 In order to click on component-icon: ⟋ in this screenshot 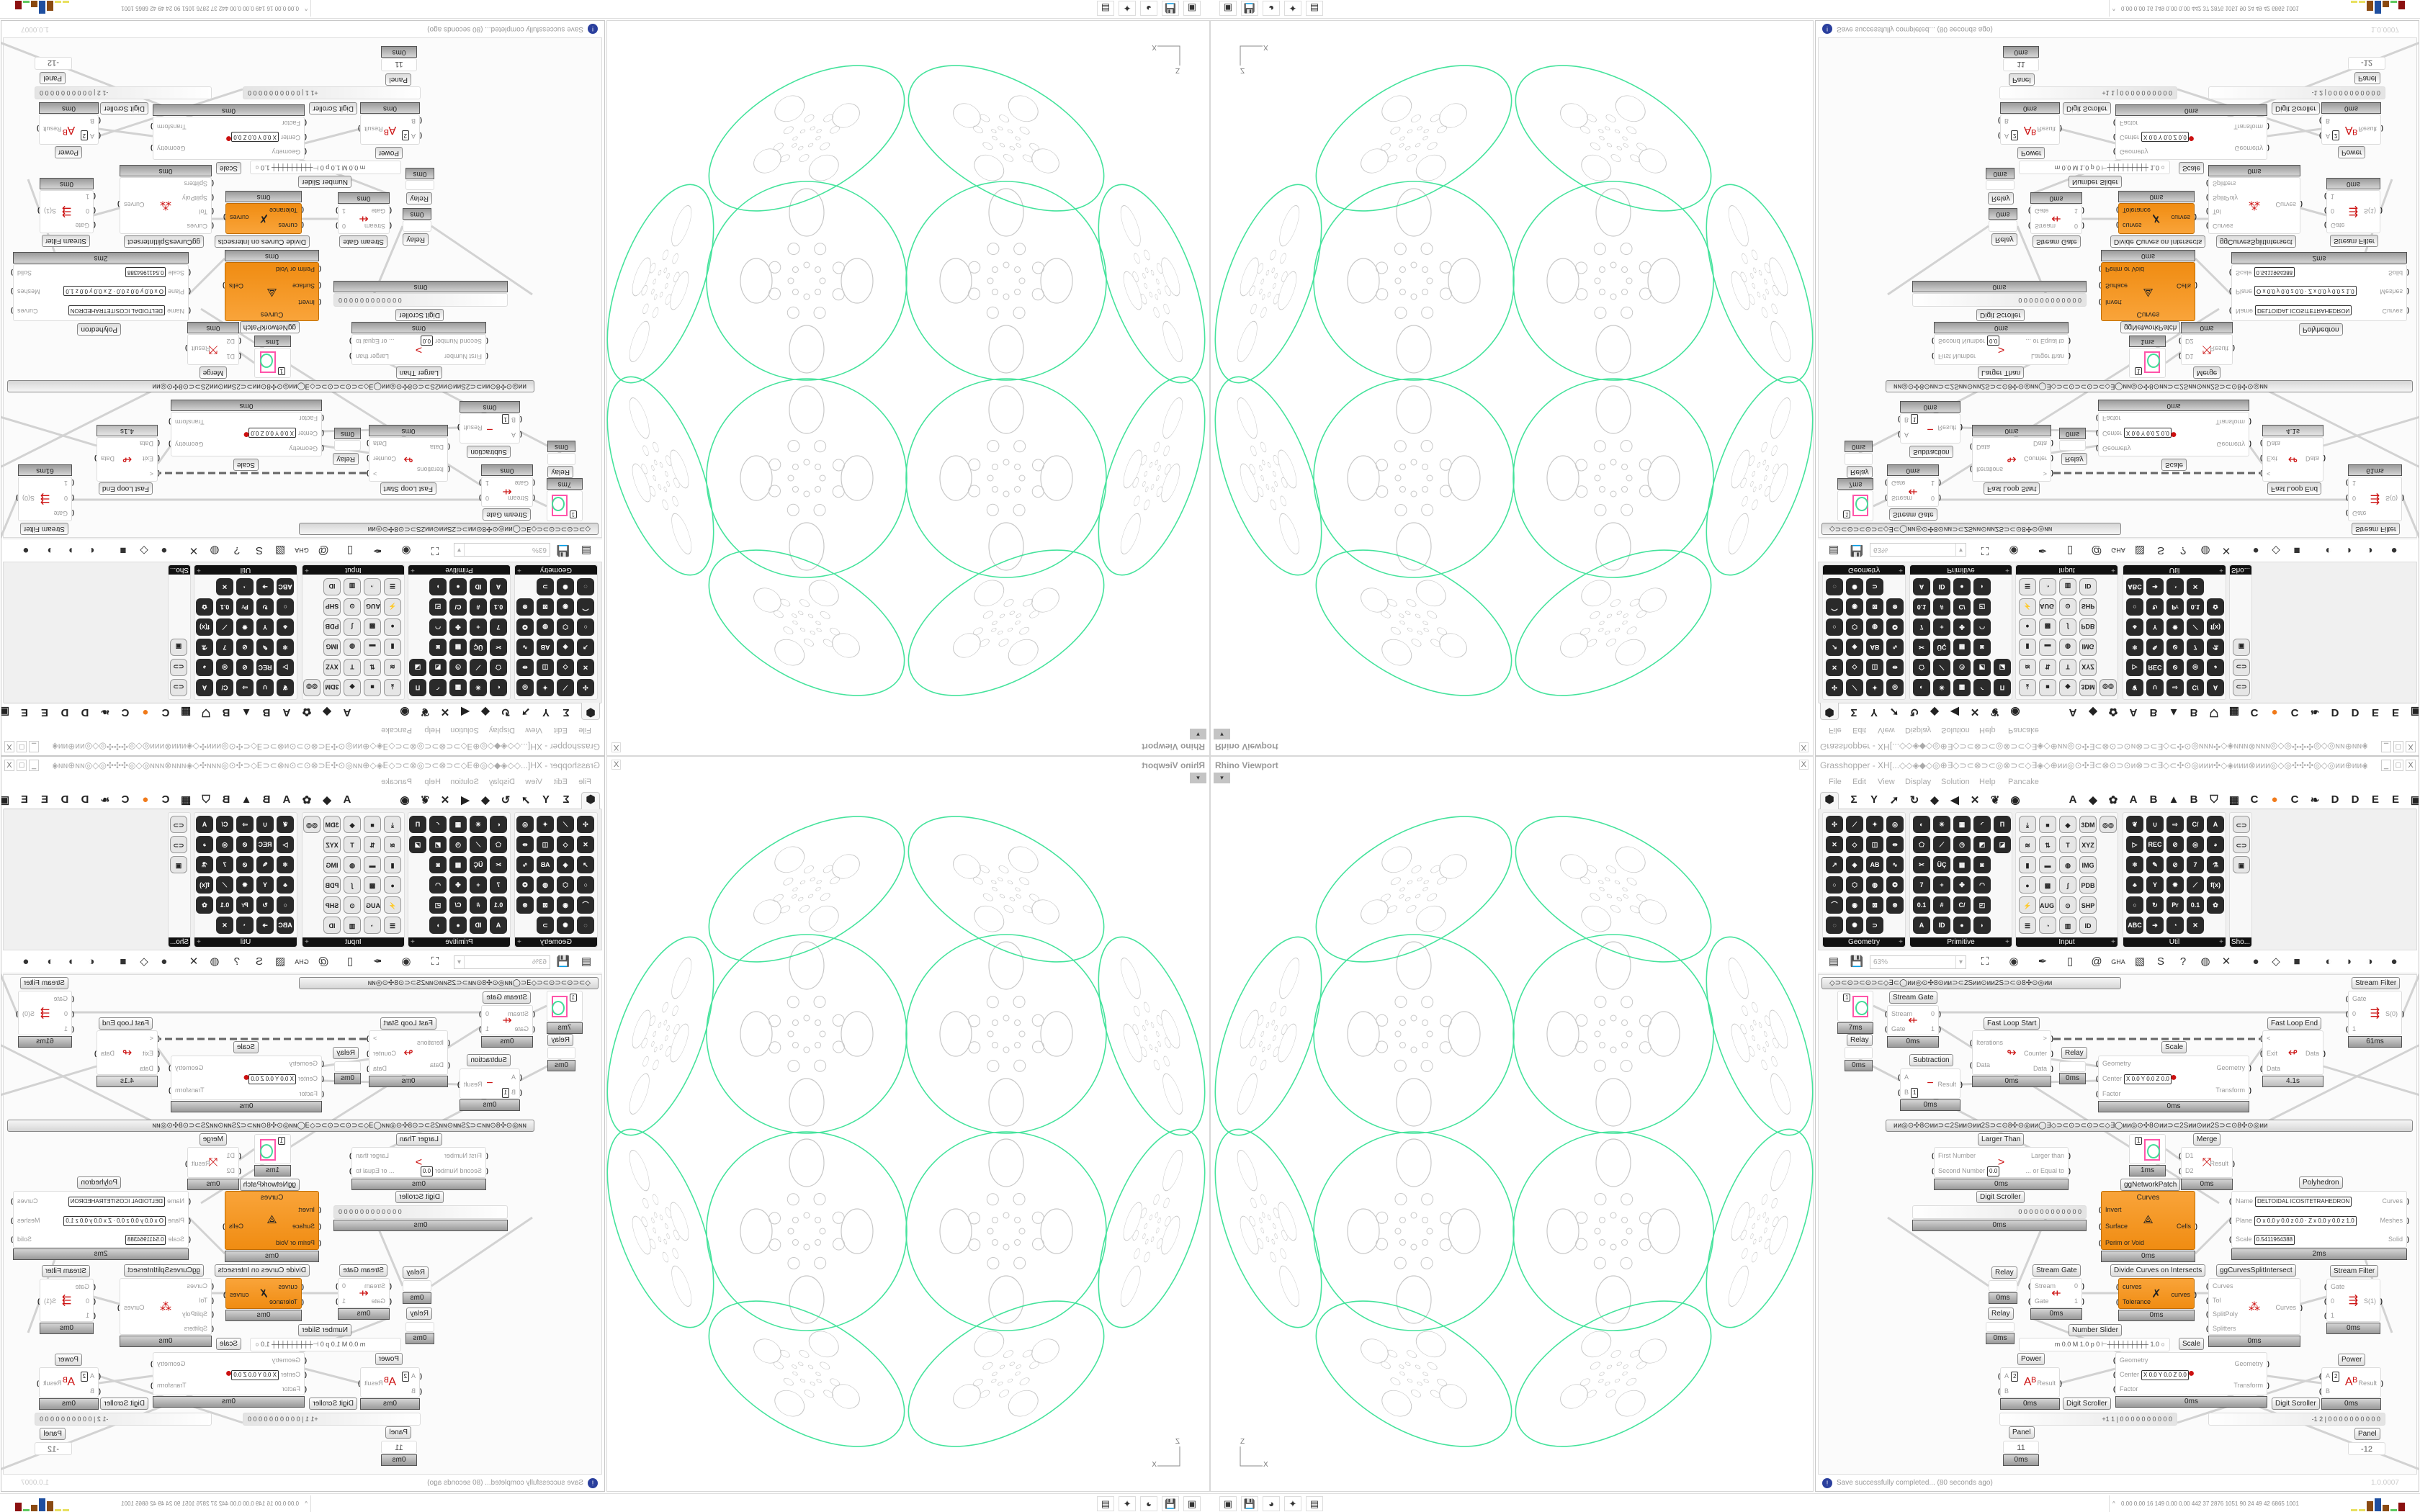, I will do `click(1941, 844)`.